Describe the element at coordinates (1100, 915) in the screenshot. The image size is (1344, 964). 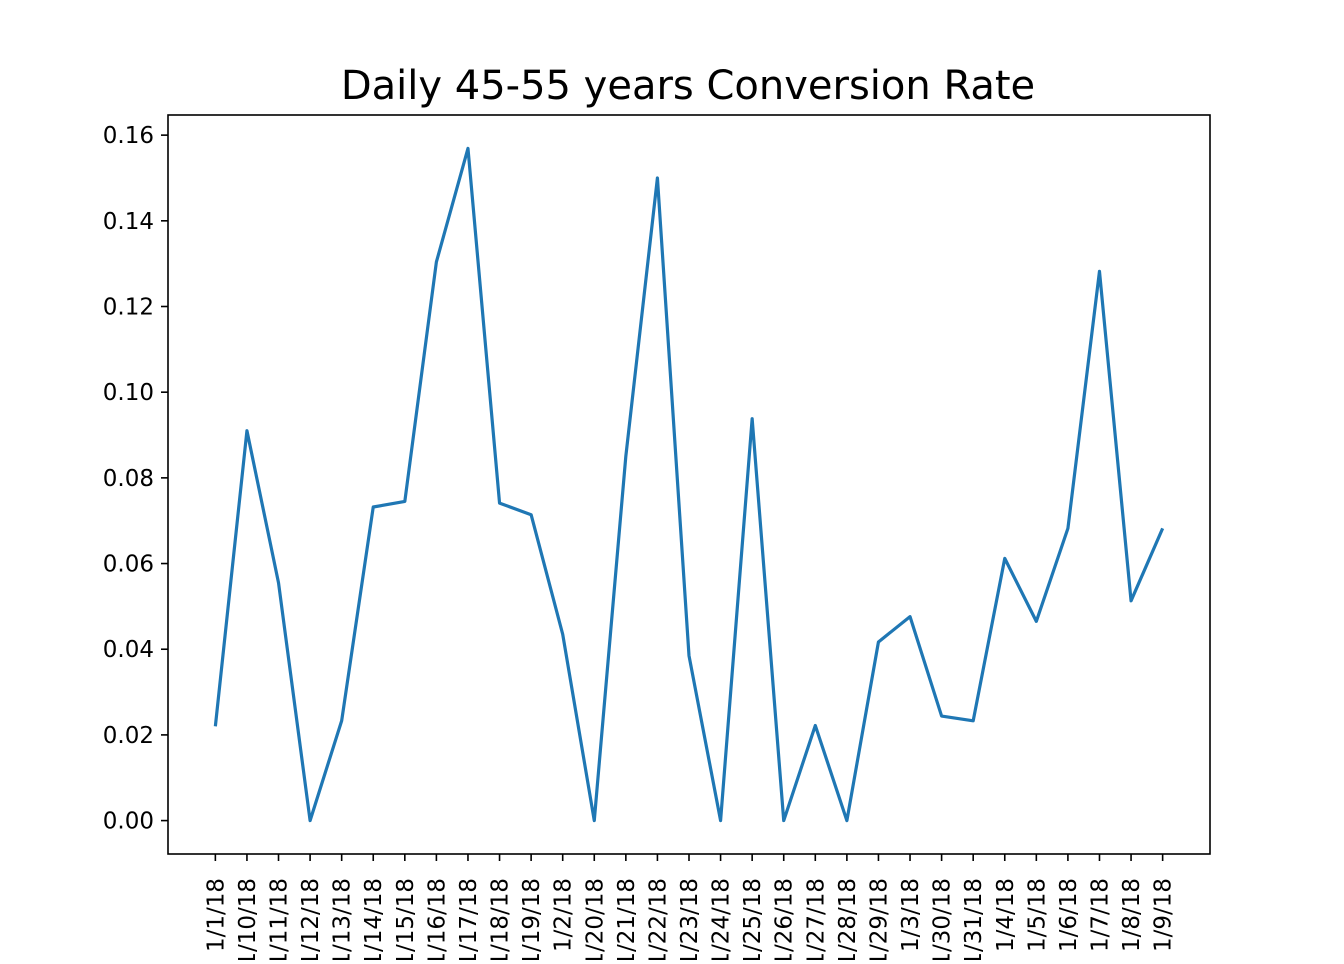
I see `x-tick-label: 1/7/18` at that location.